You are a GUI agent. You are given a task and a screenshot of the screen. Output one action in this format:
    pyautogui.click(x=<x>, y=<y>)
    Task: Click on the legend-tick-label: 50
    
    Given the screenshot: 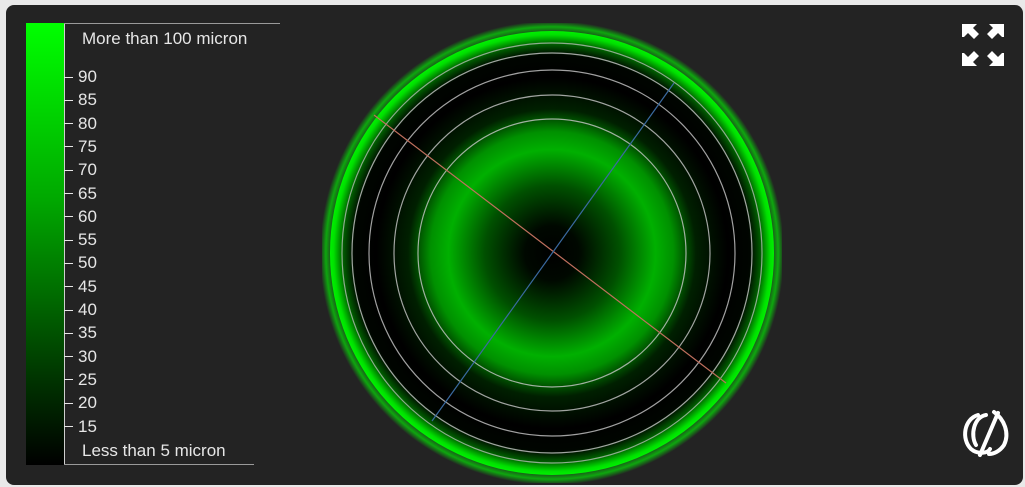 What is the action you would take?
    pyautogui.click(x=87, y=263)
    